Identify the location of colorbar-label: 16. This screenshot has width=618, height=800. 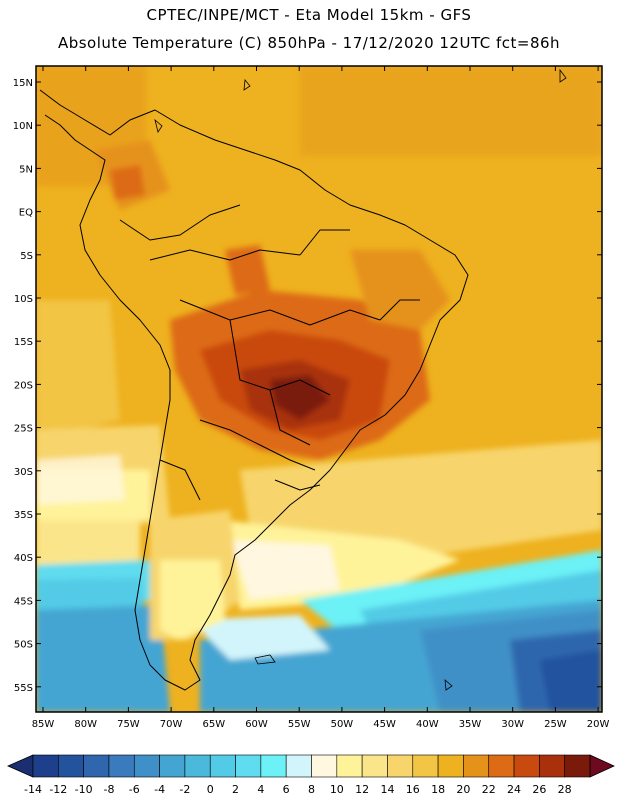
(413, 789).